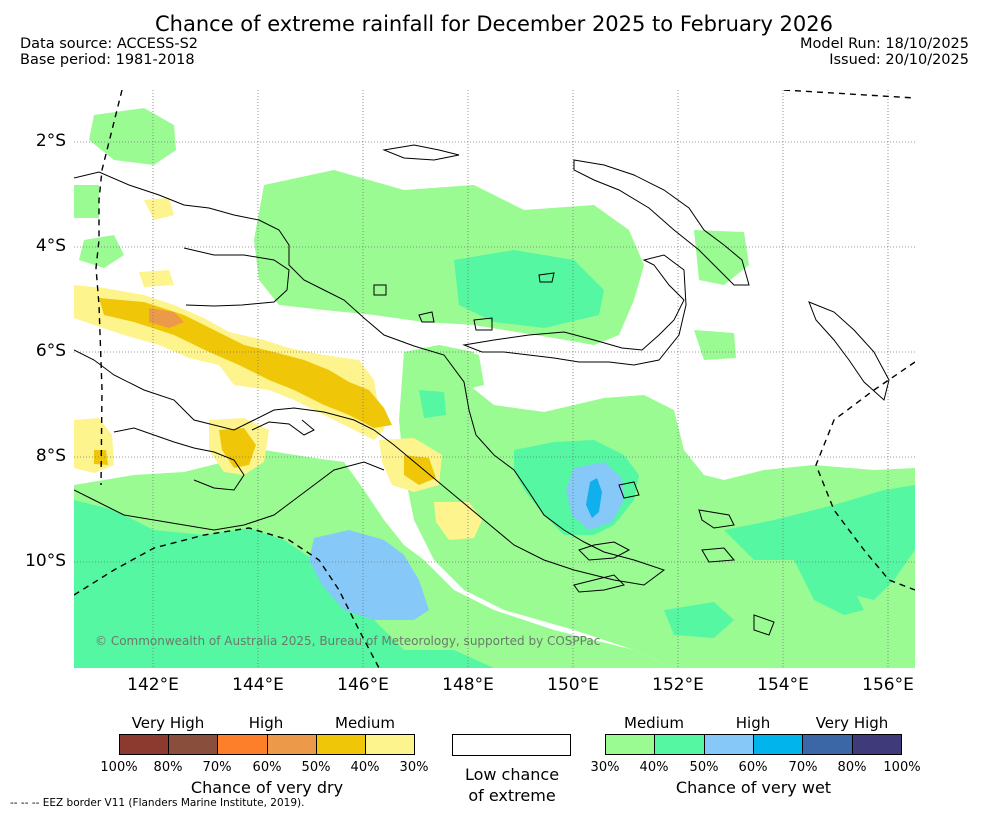 Image resolution: width=988 pixels, height=816 pixels. Describe the element at coordinates (50, 246) in the screenshot. I see `lat-label-4s: 4°S` at that location.